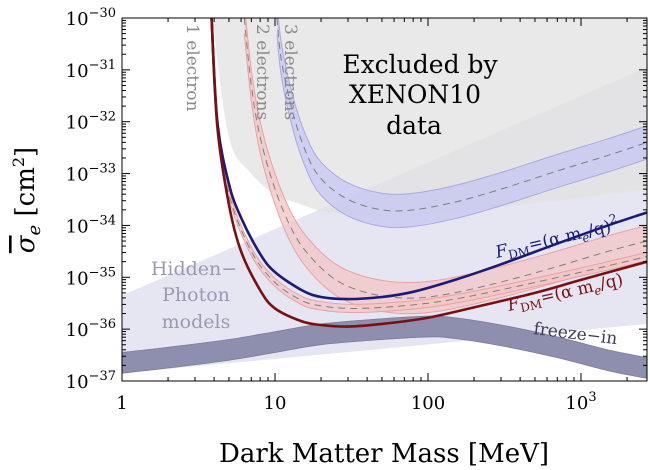  Describe the element at coordinates (194, 269) in the screenshot. I see `hidden-photon-label-line1: Hidden−` at that location.